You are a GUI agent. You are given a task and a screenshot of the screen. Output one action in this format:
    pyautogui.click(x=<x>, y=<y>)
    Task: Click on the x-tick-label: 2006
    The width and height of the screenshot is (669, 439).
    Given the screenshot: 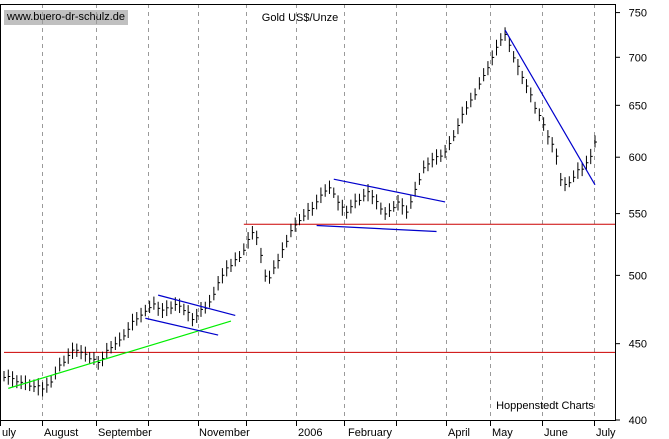 What is the action you would take?
    pyautogui.click(x=310, y=433)
    